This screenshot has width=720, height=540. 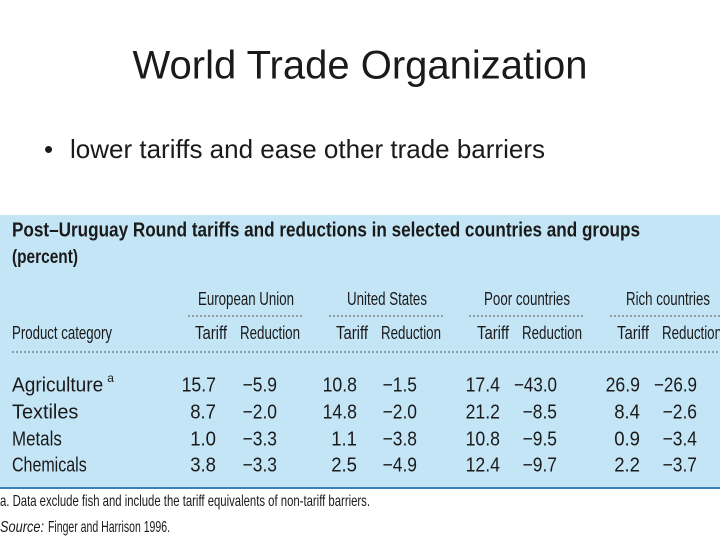 I want to click on cell-value: 0.9, so click(x=627, y=439).